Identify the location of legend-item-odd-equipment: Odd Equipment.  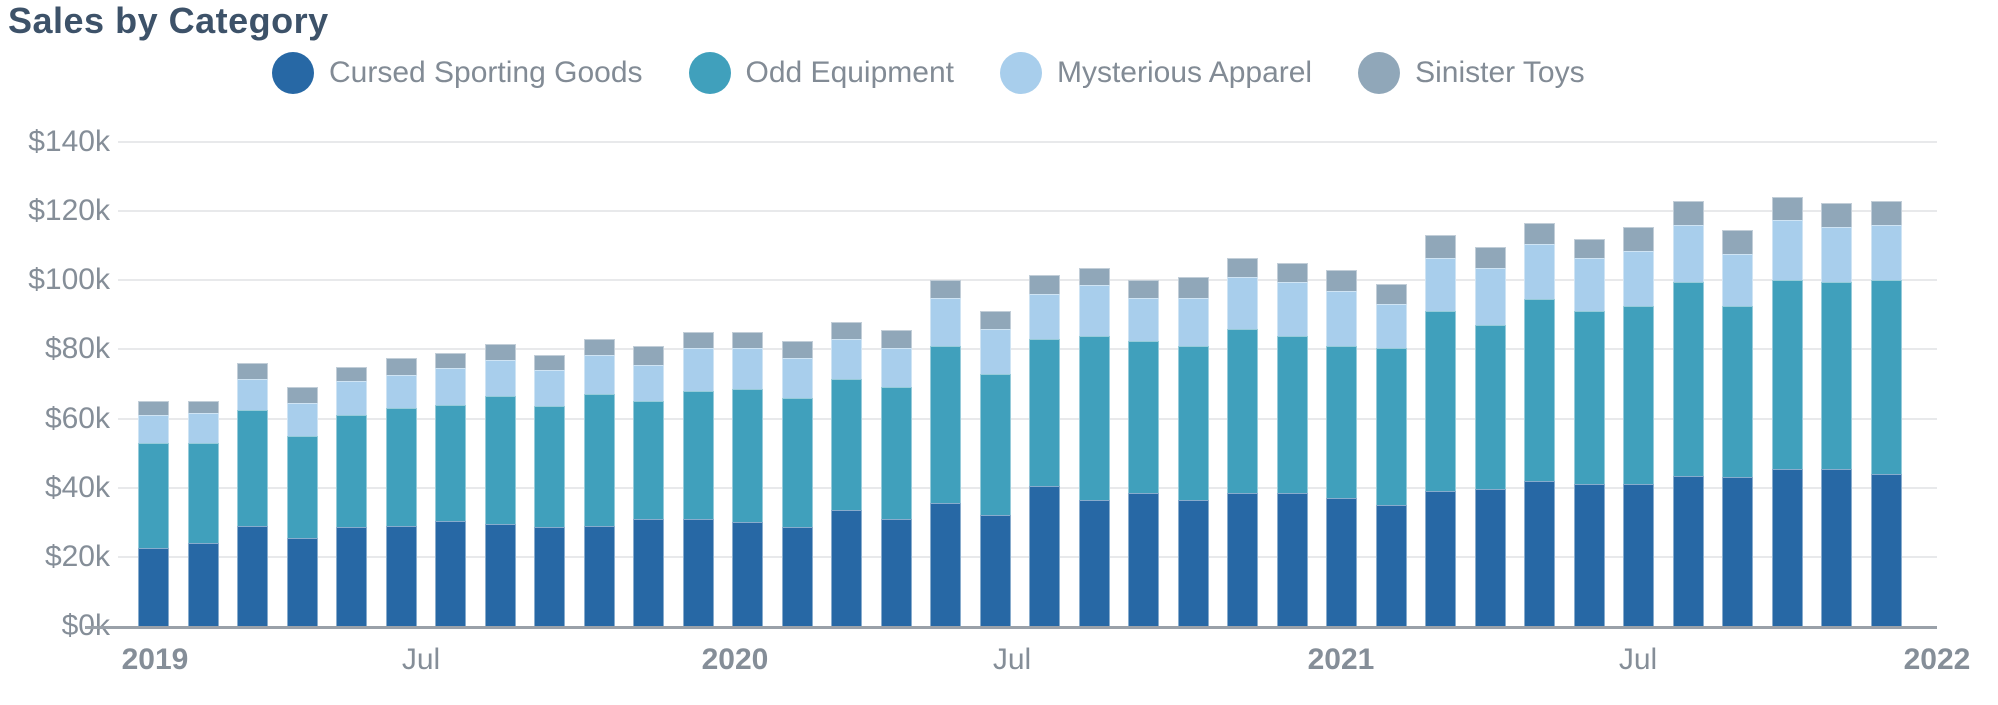
(821, 73).